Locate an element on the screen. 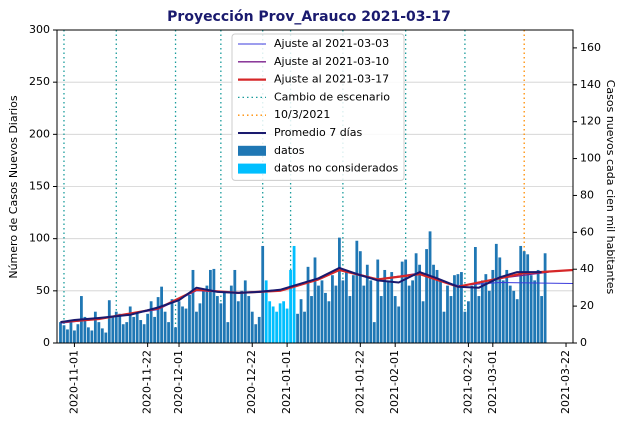 This screenshot has width=619, height=426. x-tick-label: 2020-11-01 is located at coordinates (73, 382).